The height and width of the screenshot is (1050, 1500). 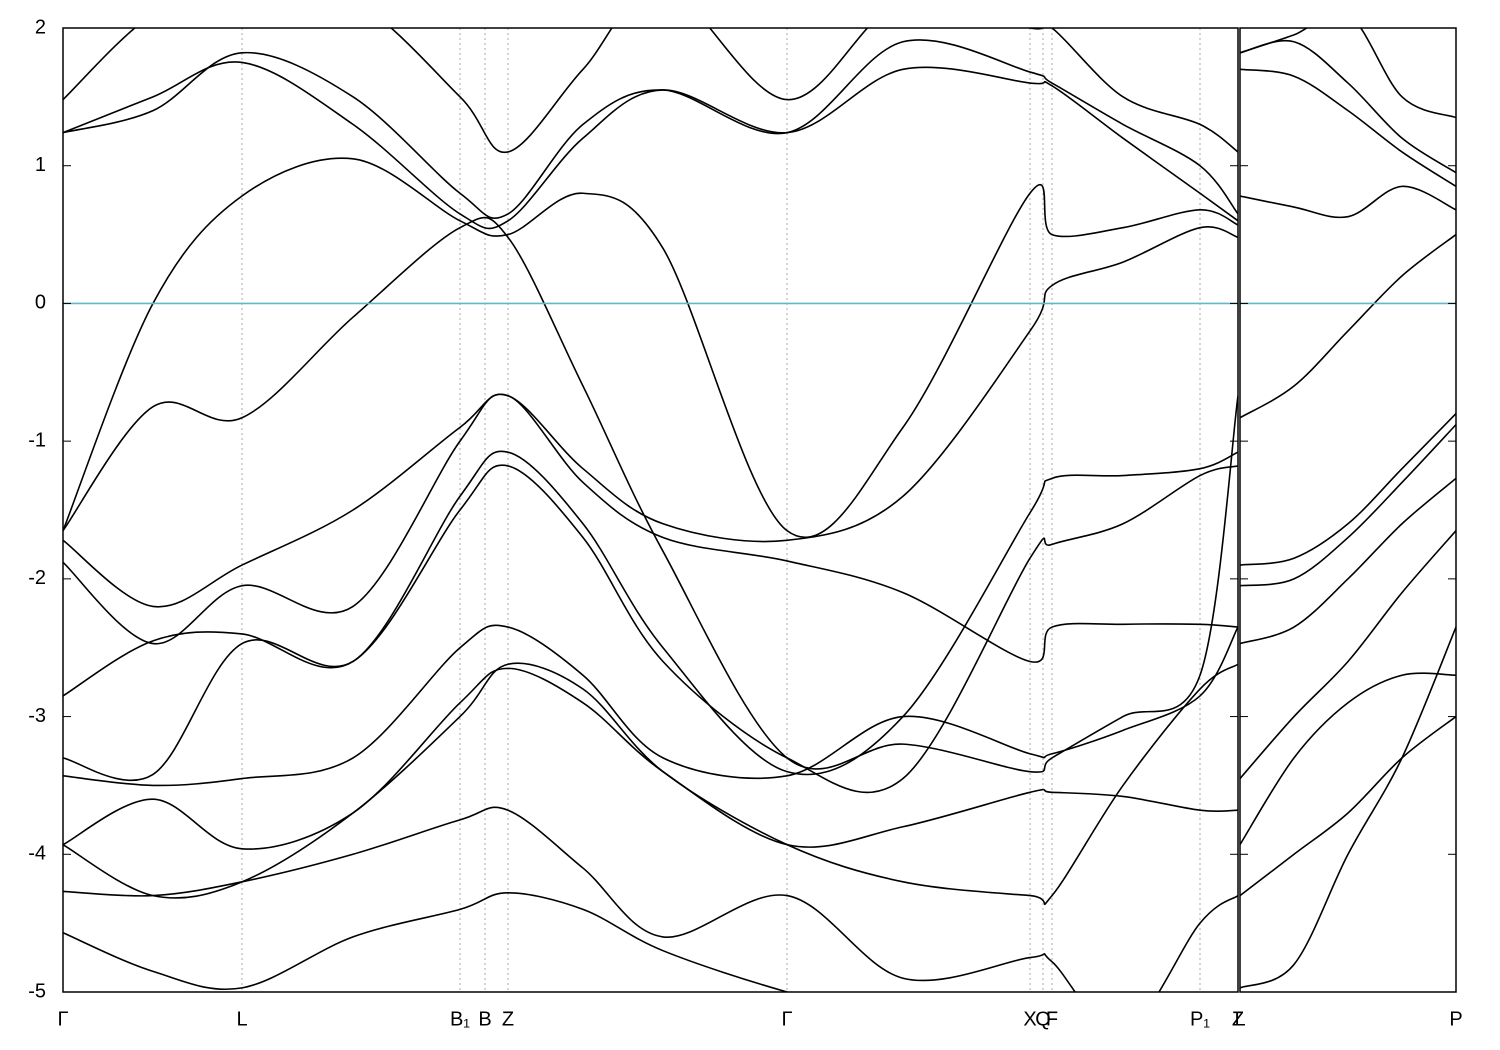 I want to click on y-tick-label: -3, so click(x=37, y=716).